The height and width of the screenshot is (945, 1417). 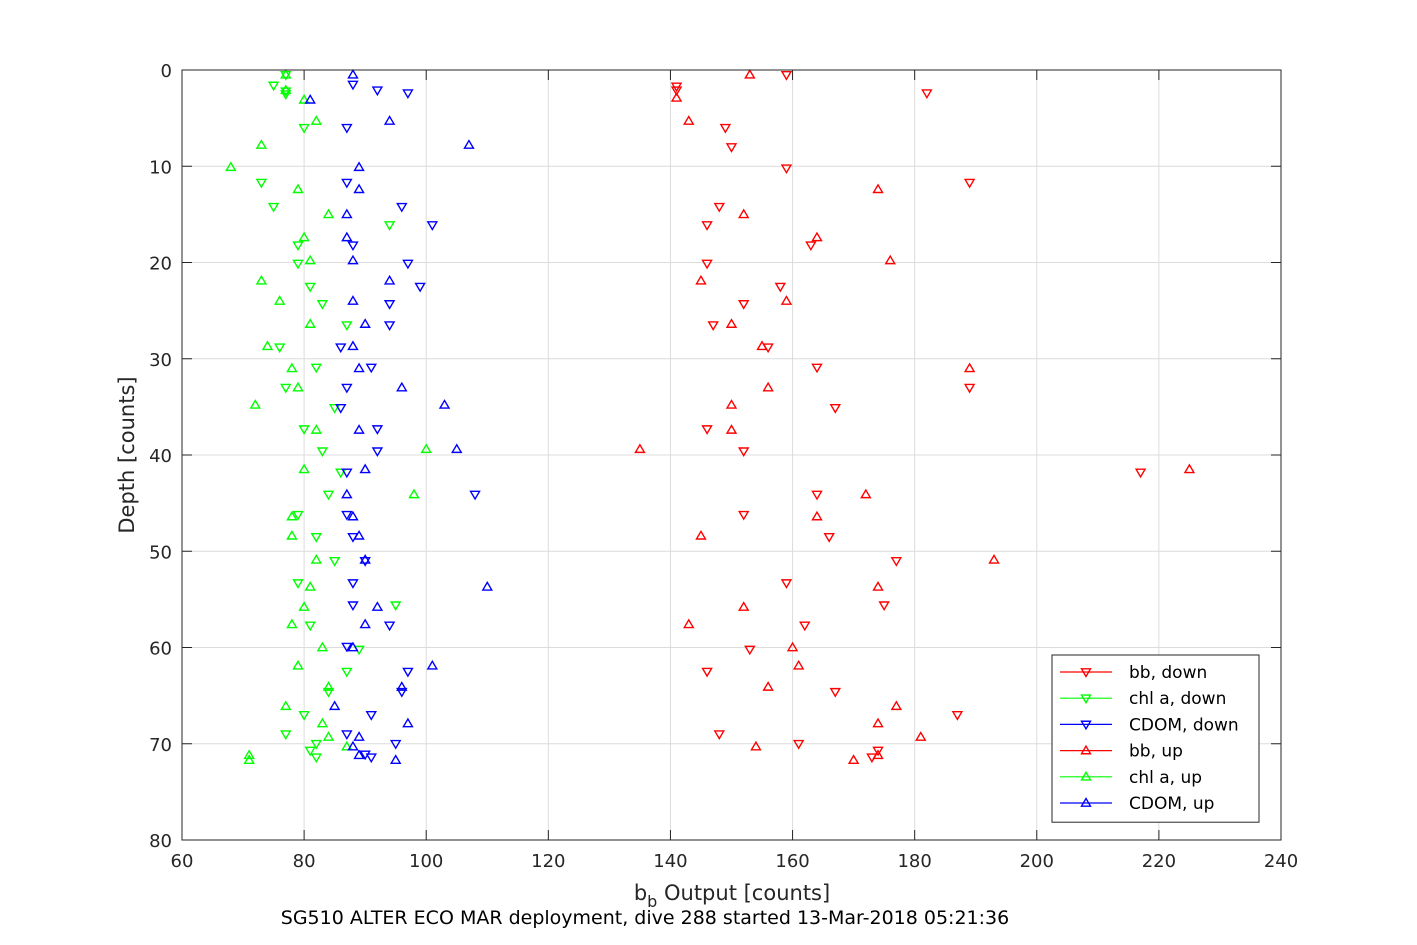 What do you see at coordinates (160, 552) in the screenshot?
I see `y-tick-label: 50` at bounding box center [160, 552].